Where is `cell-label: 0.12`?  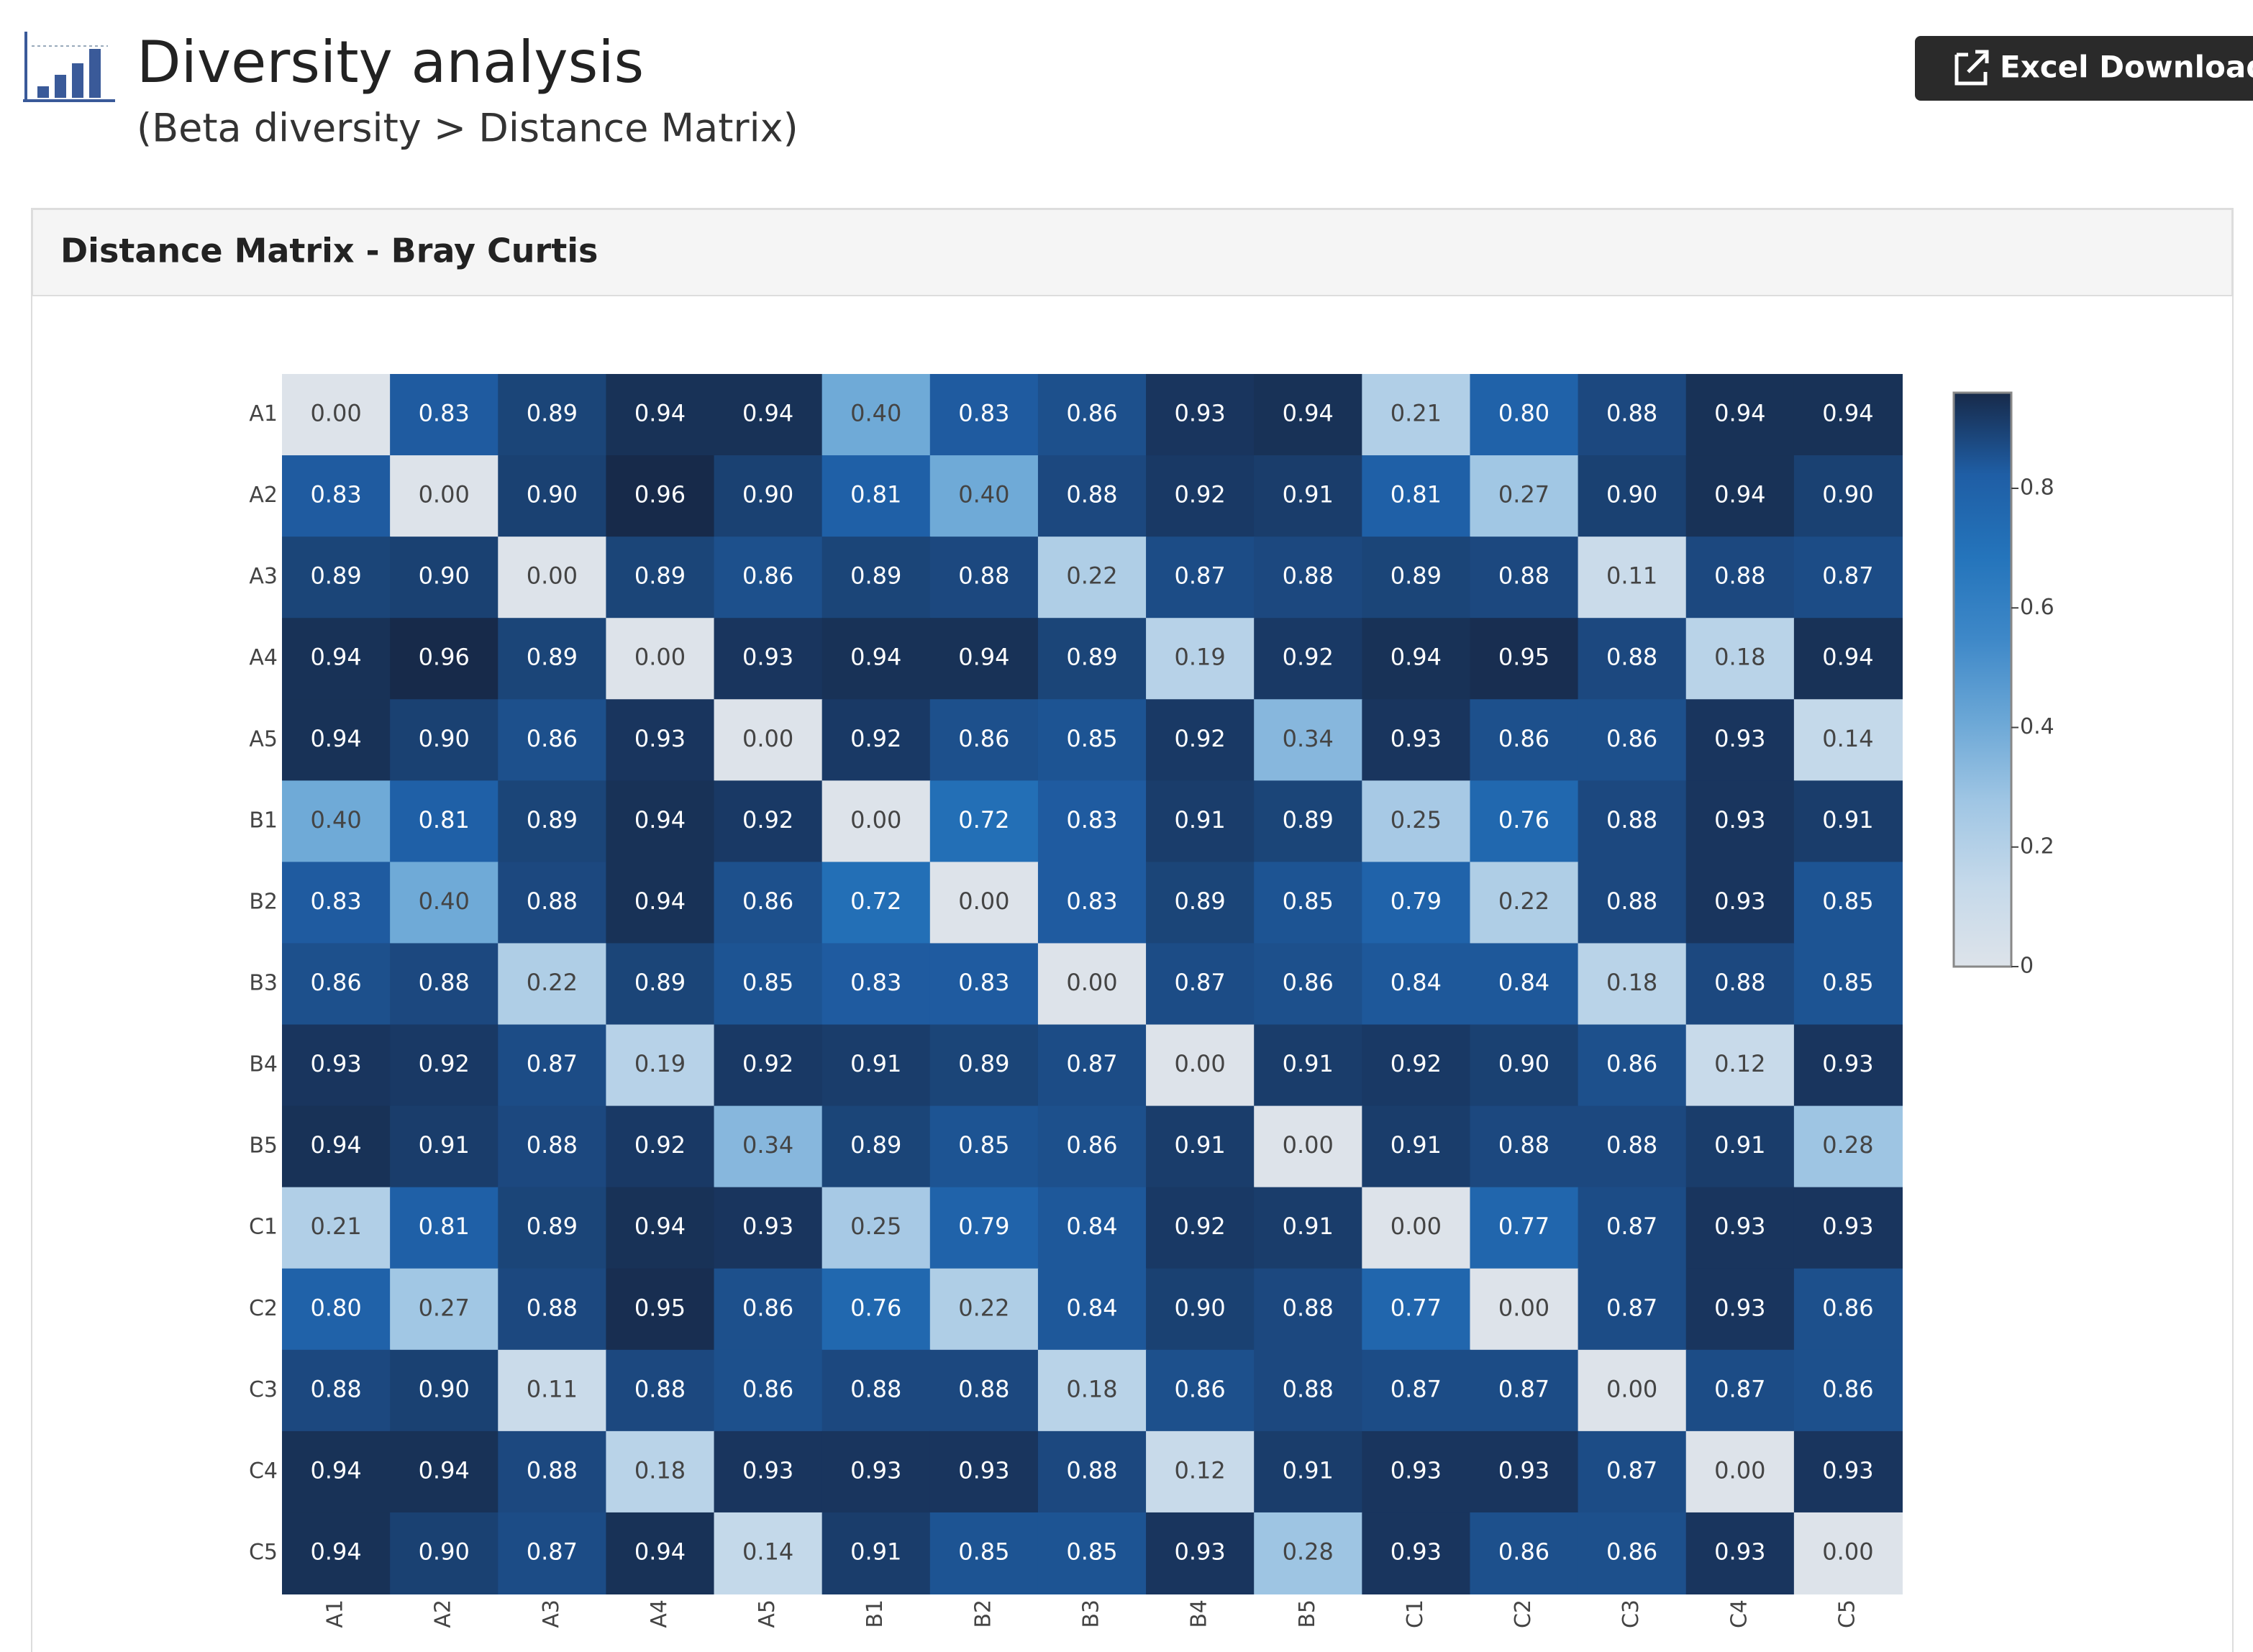
cell-label: 0.12 is located at coordinates (1200, 1470).